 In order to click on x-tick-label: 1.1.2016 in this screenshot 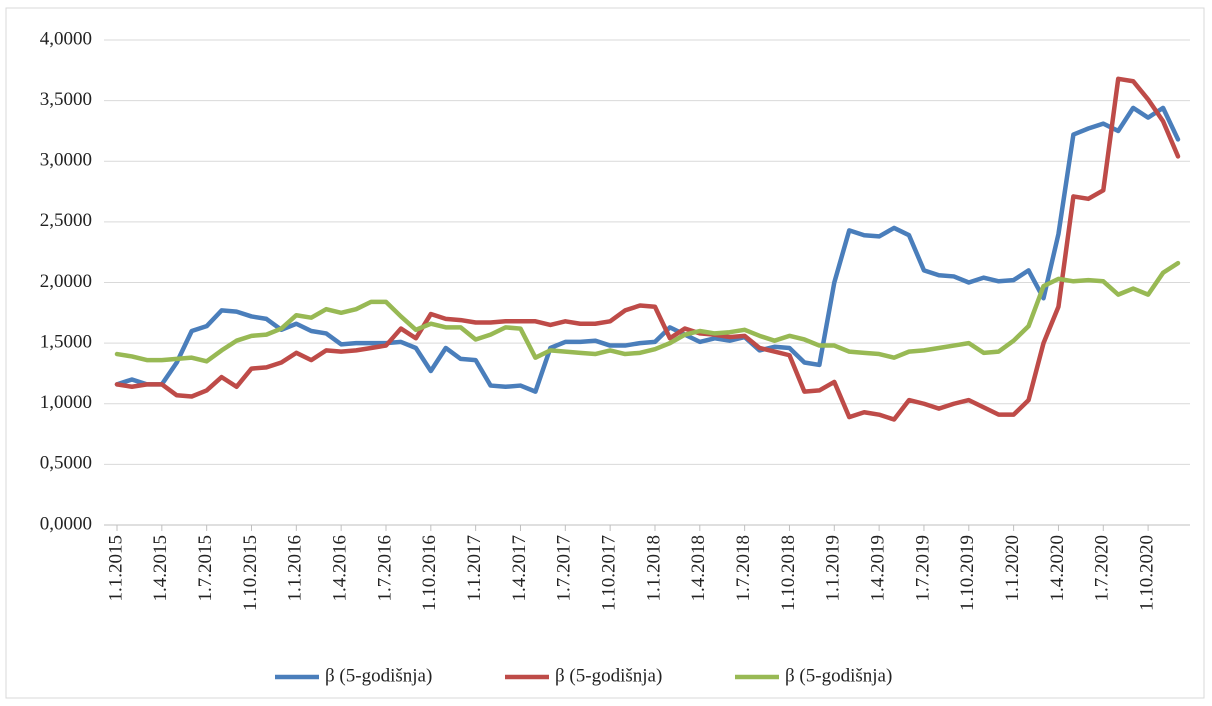, I will do `click(295, 568)`.